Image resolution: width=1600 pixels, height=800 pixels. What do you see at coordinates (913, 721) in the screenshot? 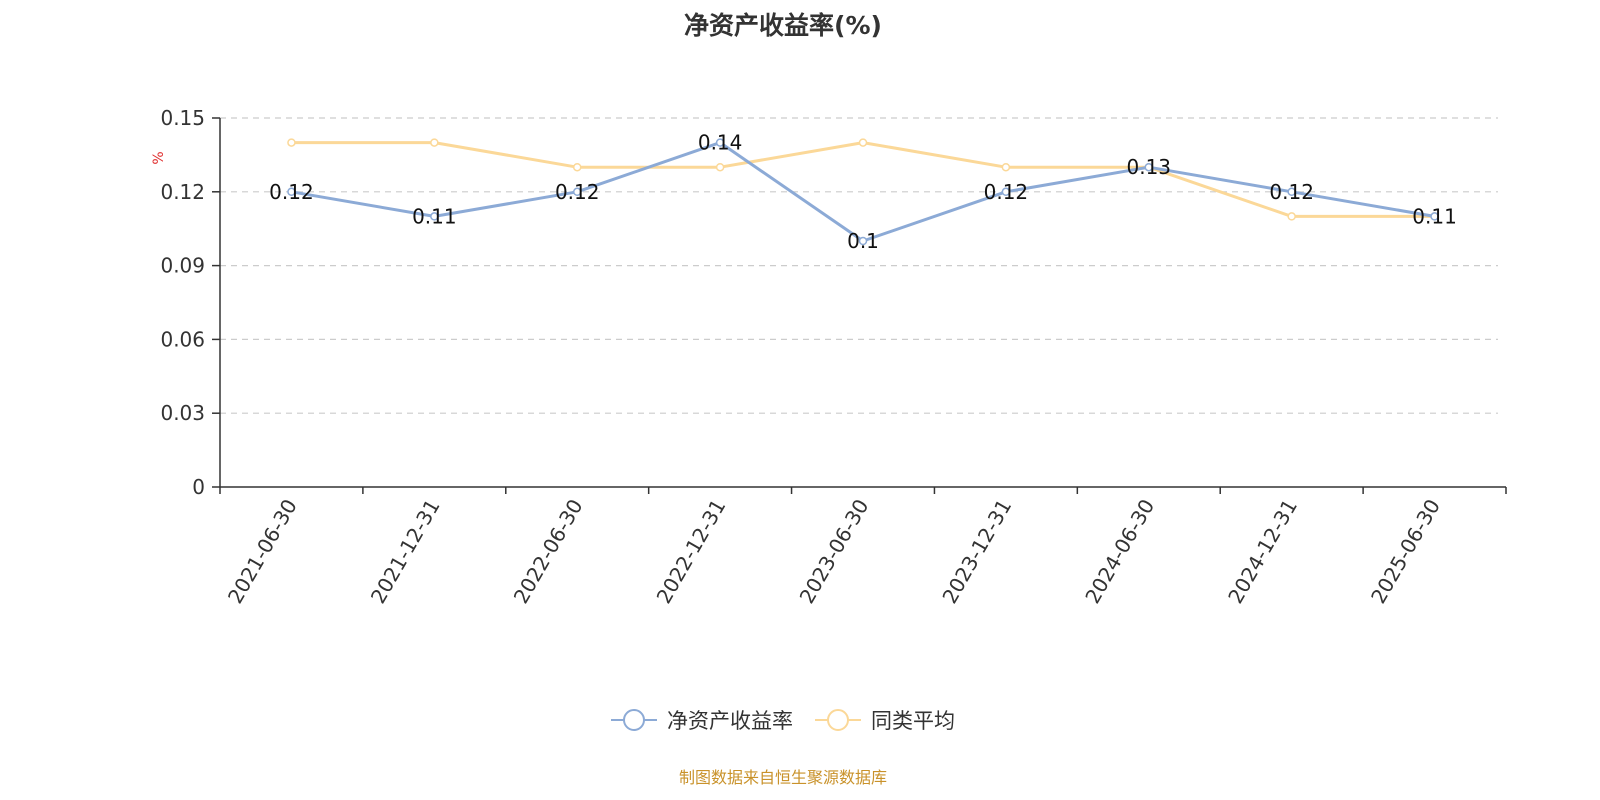
I see `legend-label: 同类平均` at bounding box center [913, 721].